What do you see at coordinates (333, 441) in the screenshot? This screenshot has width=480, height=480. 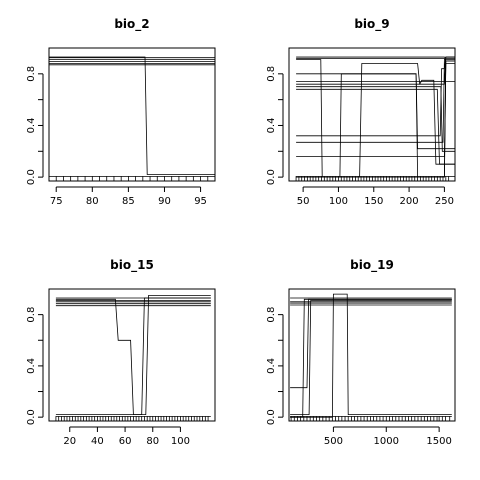 I see `x-tick-label: 500` at bounding box center [333, 441].